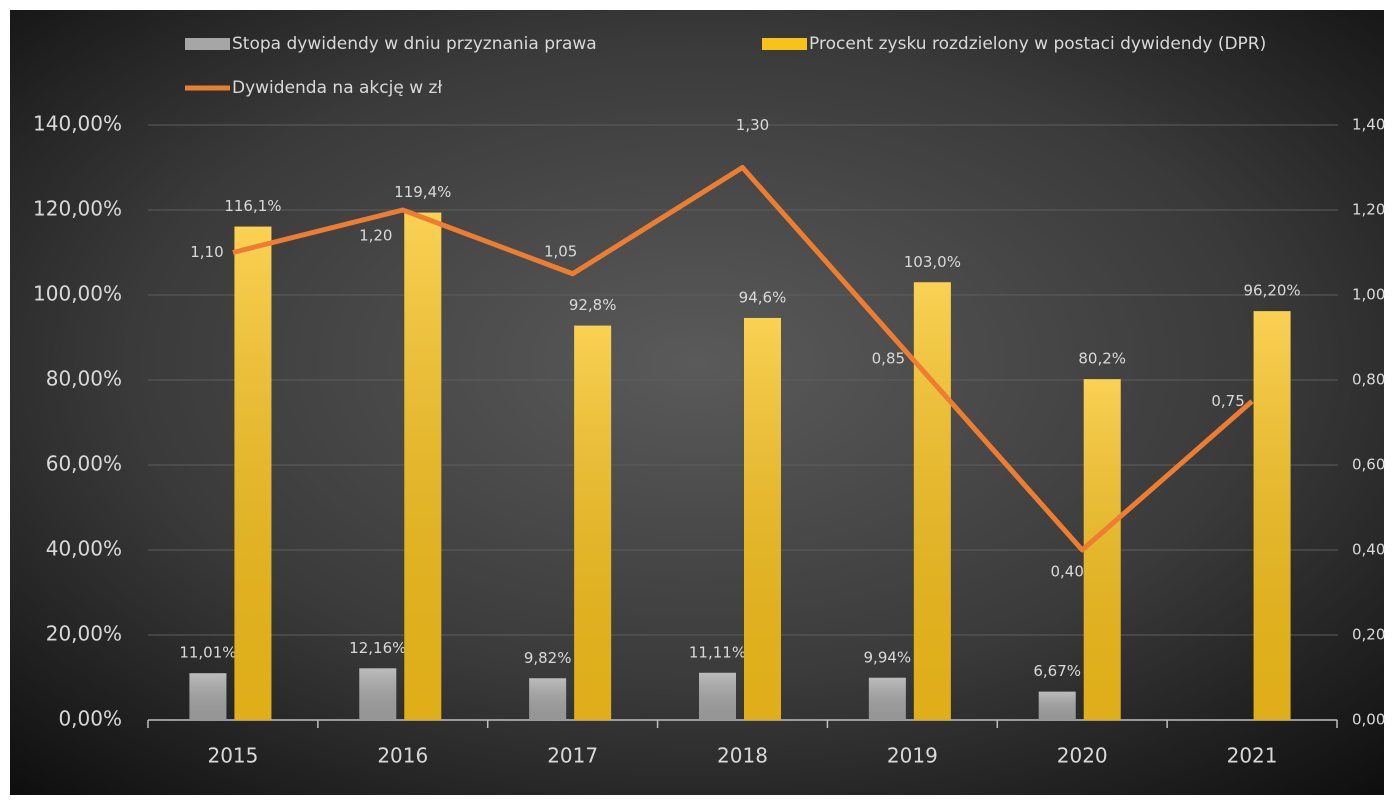  Describe the element at coordinates (77, 124) in the screenshot. I see `y-tick-label: 140,00%` at that location.